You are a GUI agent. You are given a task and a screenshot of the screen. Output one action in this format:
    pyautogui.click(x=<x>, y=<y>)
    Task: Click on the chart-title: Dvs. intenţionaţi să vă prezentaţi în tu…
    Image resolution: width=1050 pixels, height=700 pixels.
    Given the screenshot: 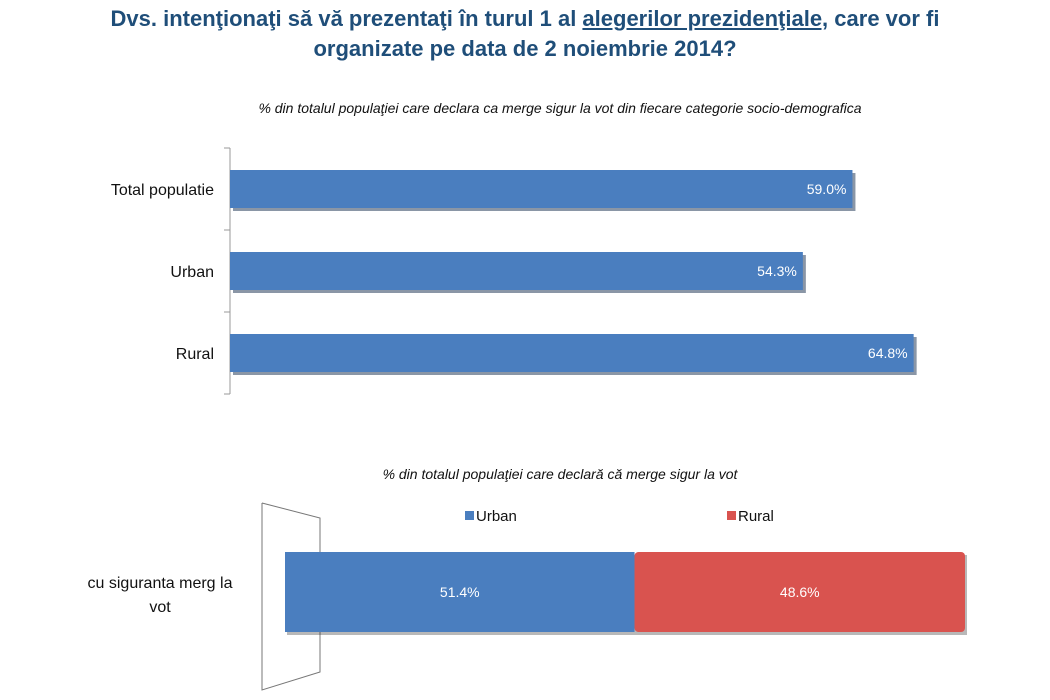 What is the action you would take?
    pyautogui.click(x=525, y=34)
    